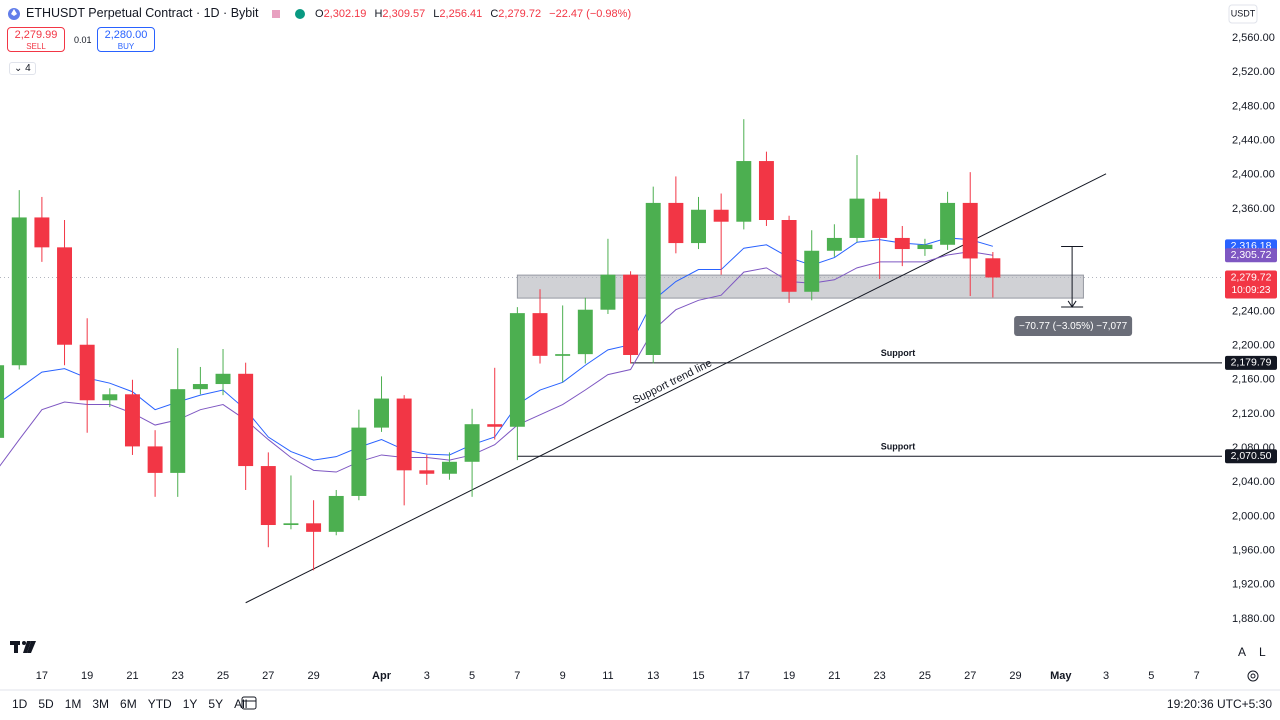 The image size is (1280, 720). I want to click on settings-icon, so click(1253, 676).